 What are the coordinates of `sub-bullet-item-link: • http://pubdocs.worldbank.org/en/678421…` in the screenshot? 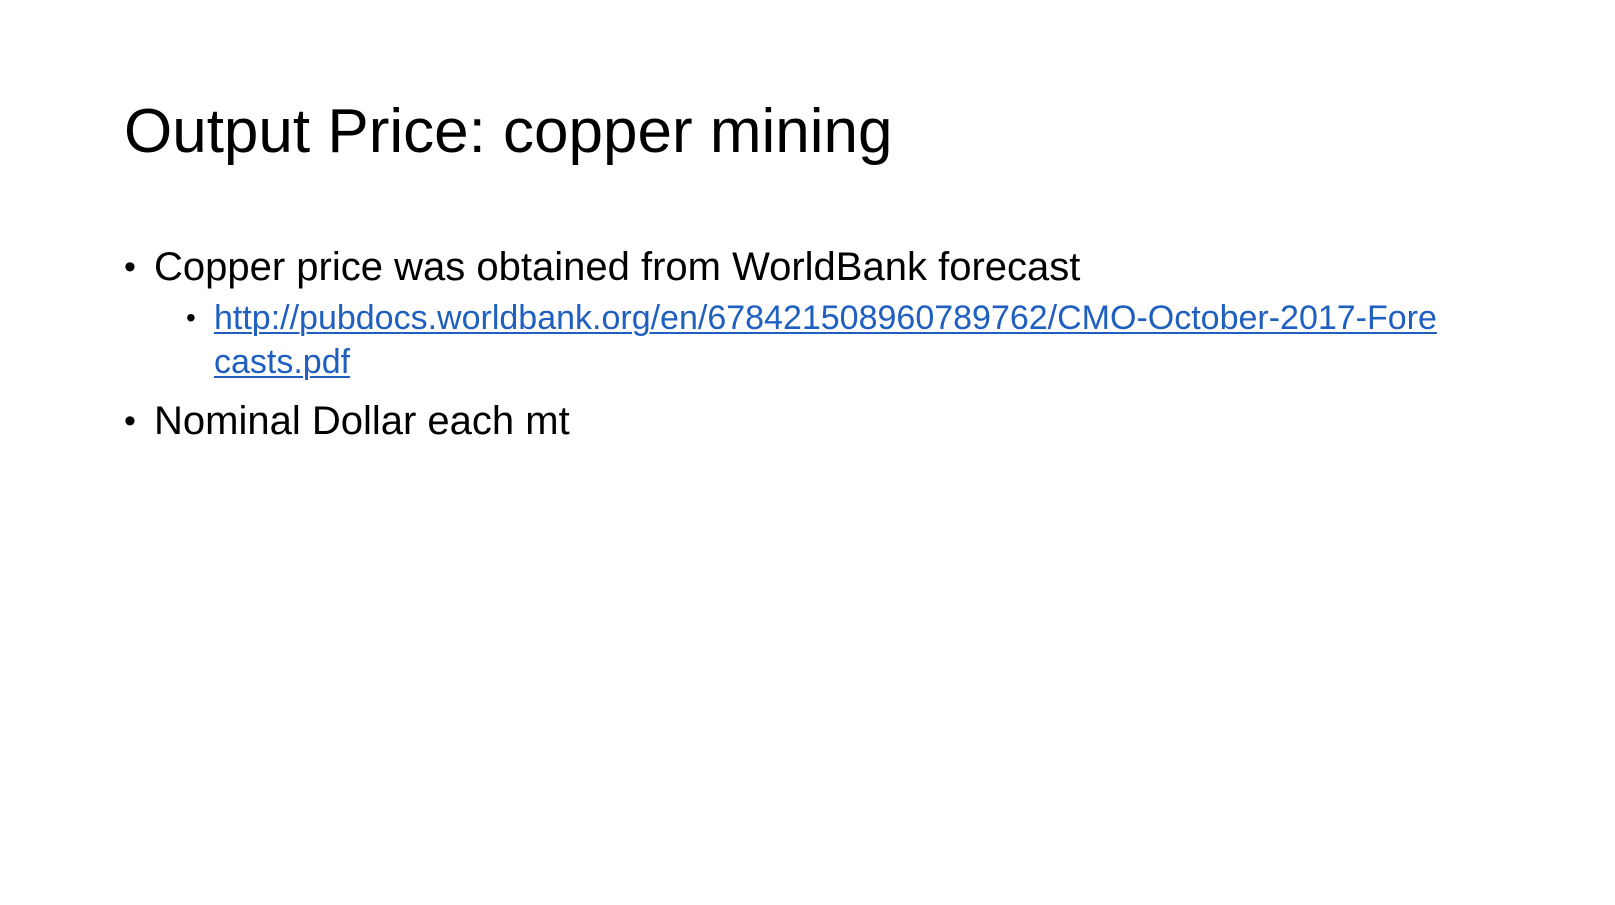 It's located at (815, 340).